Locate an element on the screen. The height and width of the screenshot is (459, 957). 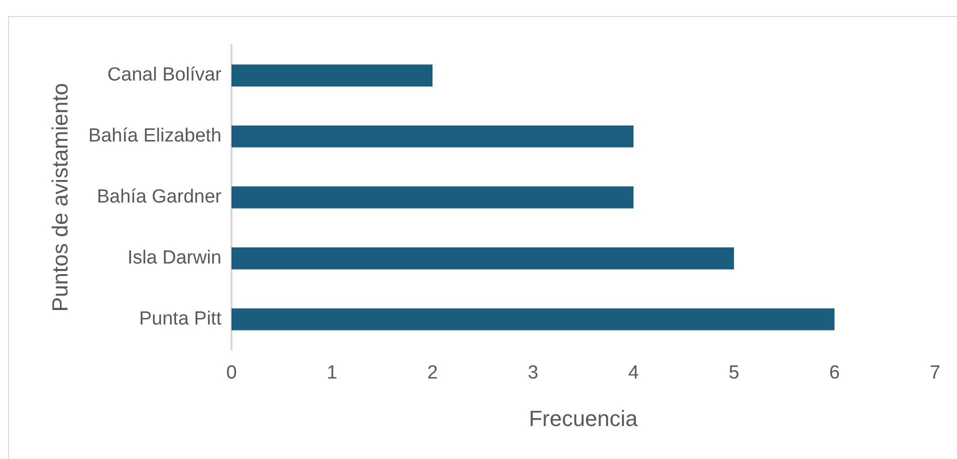
x-tick-label: 7 is located at coordinates (935, 373).